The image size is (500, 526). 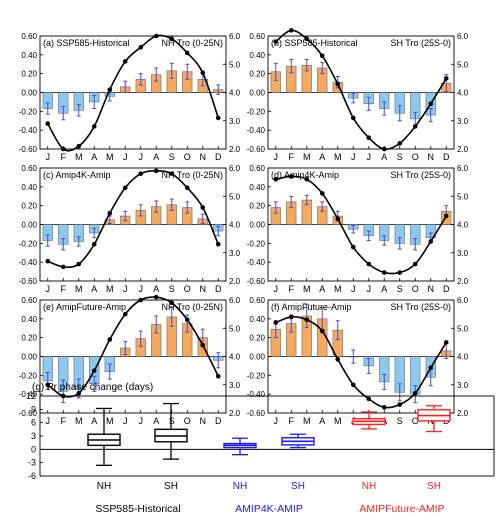 What do you see at coordinates (137, 509) in the screenshot?
I see `group-label: SSP585-Historical` at bounding box center [137, 509].